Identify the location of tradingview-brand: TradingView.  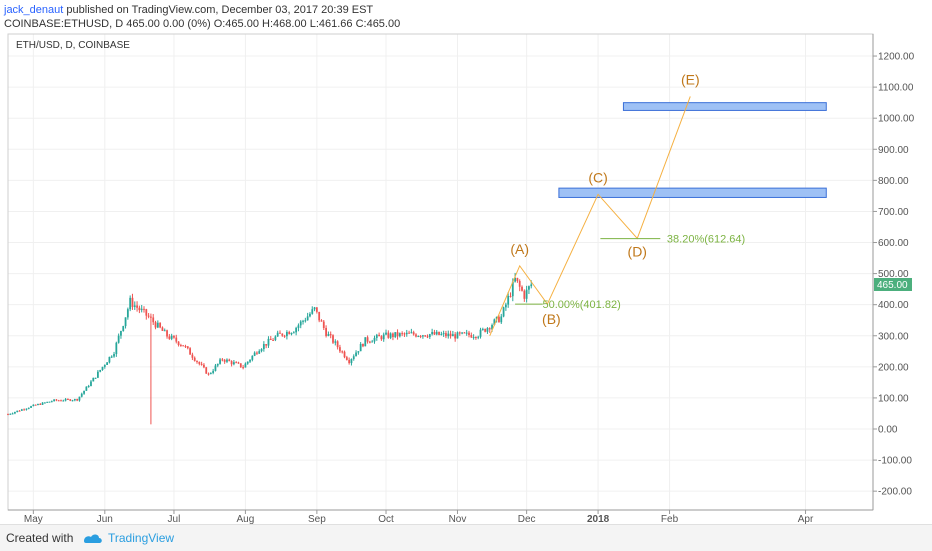
(141, 538).